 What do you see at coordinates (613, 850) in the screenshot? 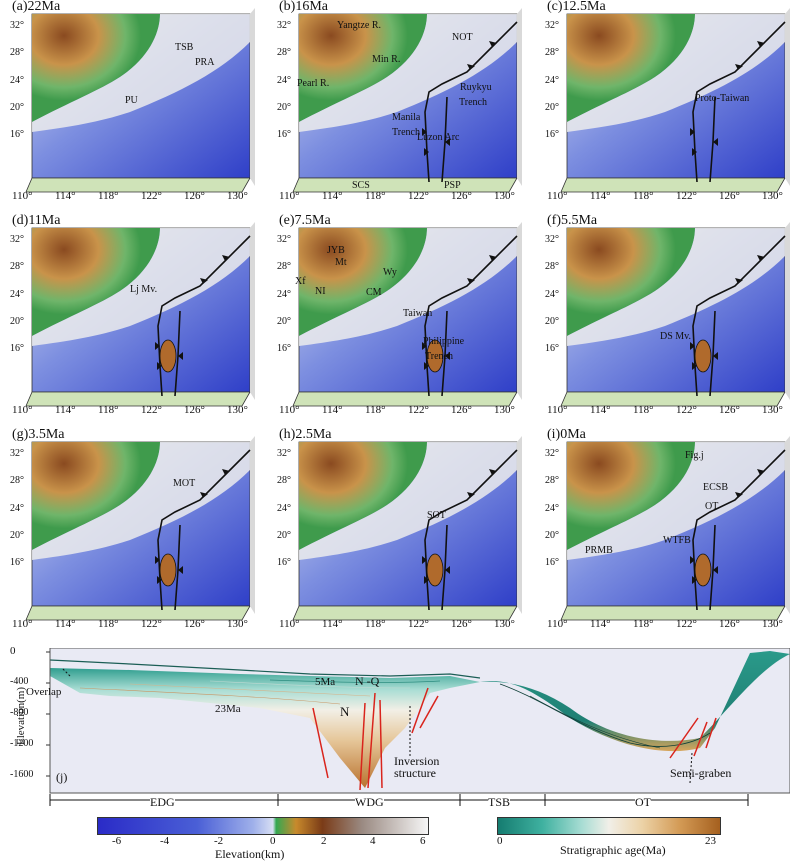
I see `age-colorbar-title: Stratigraphic age(Ma)` at bounding box center [613, 850].